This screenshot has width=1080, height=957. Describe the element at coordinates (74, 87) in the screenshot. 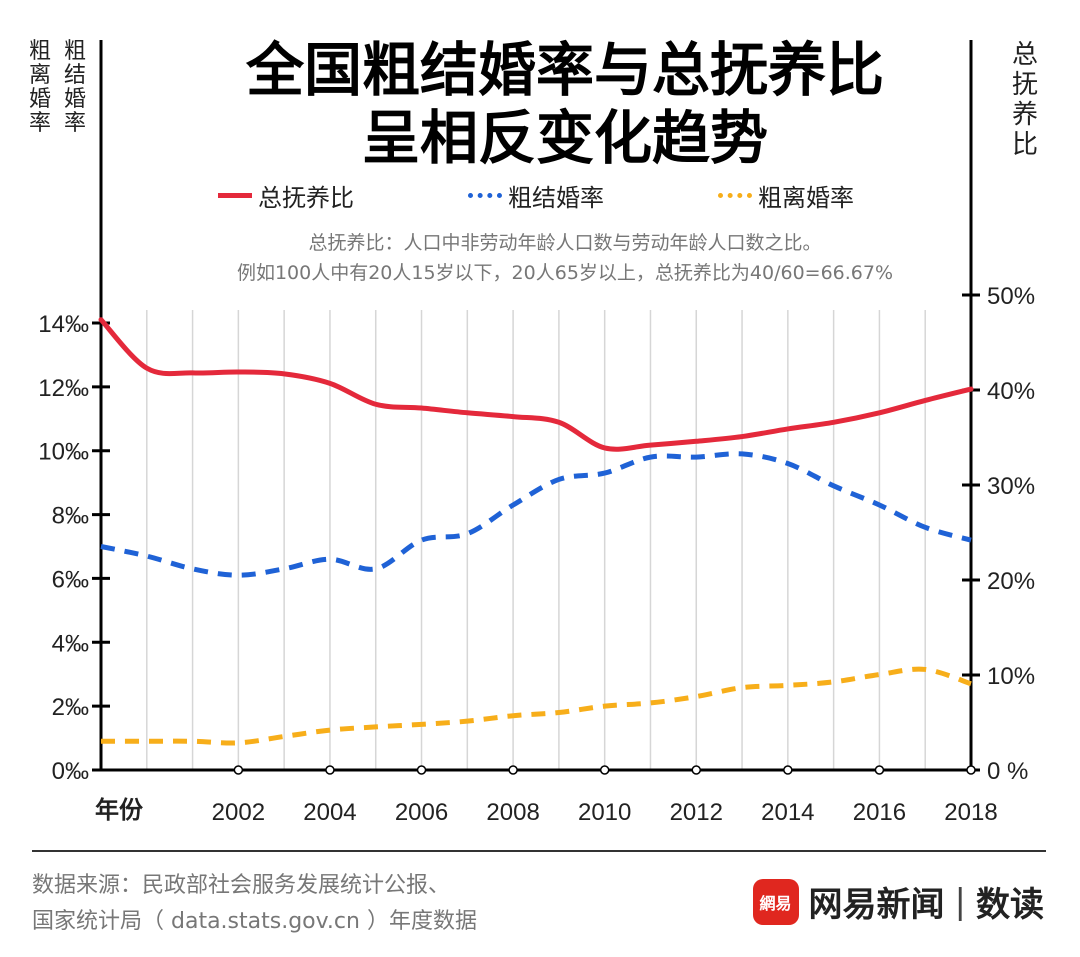

I see `left-axis-label-marriage: 粗结婚率` at that location.